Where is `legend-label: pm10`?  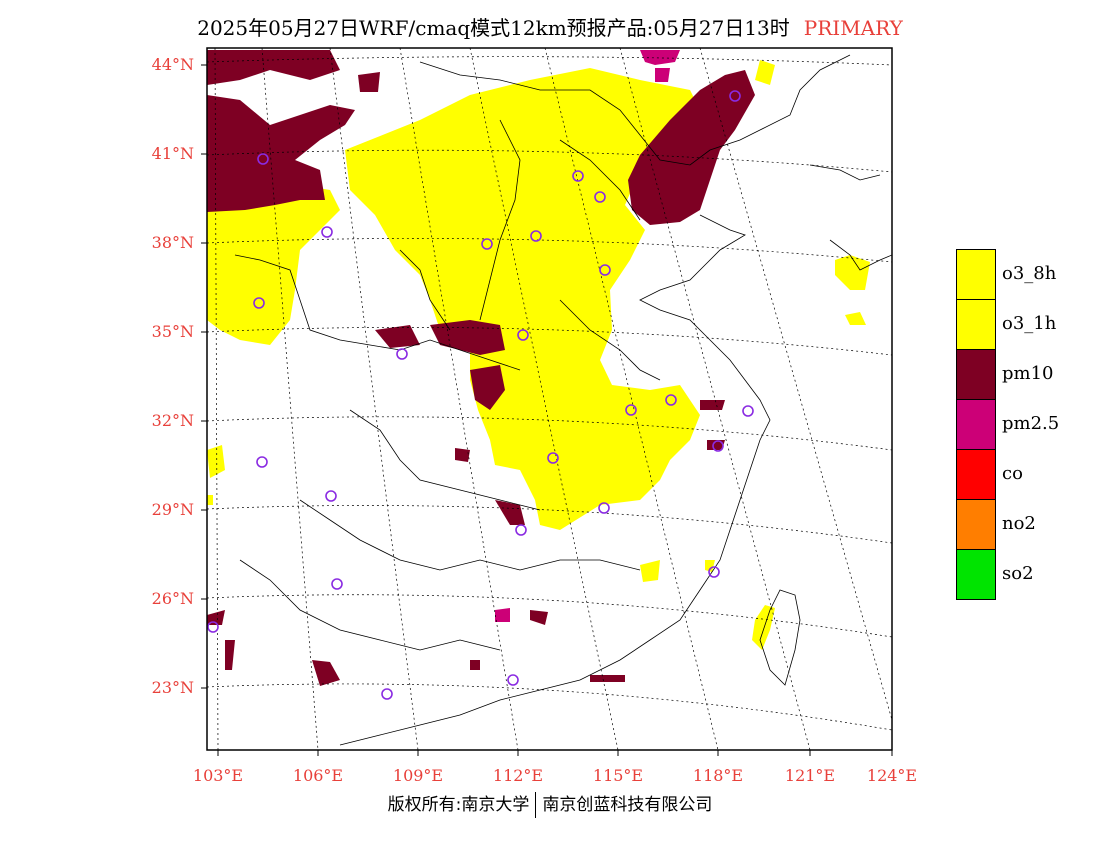
legend-label: pm10 is located at coordinates (1028, 373).